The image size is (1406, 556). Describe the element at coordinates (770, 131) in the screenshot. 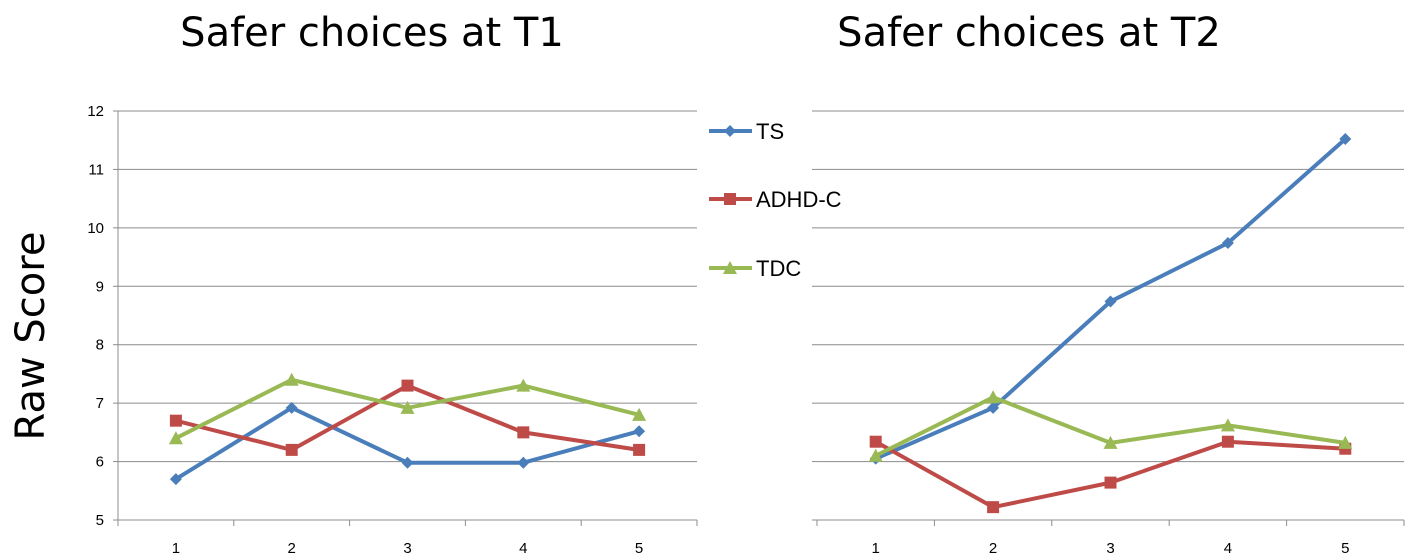

I see `legend-label: TS` at that location.